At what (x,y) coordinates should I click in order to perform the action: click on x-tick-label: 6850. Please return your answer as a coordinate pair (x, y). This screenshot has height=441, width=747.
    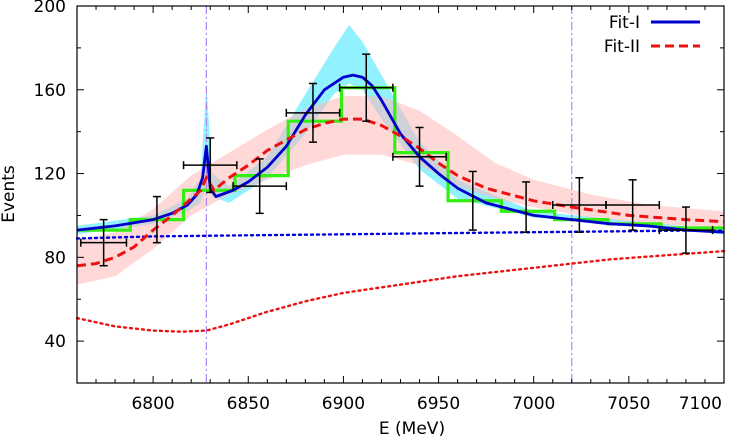
    Looking at the image, I should click on (248, 404).